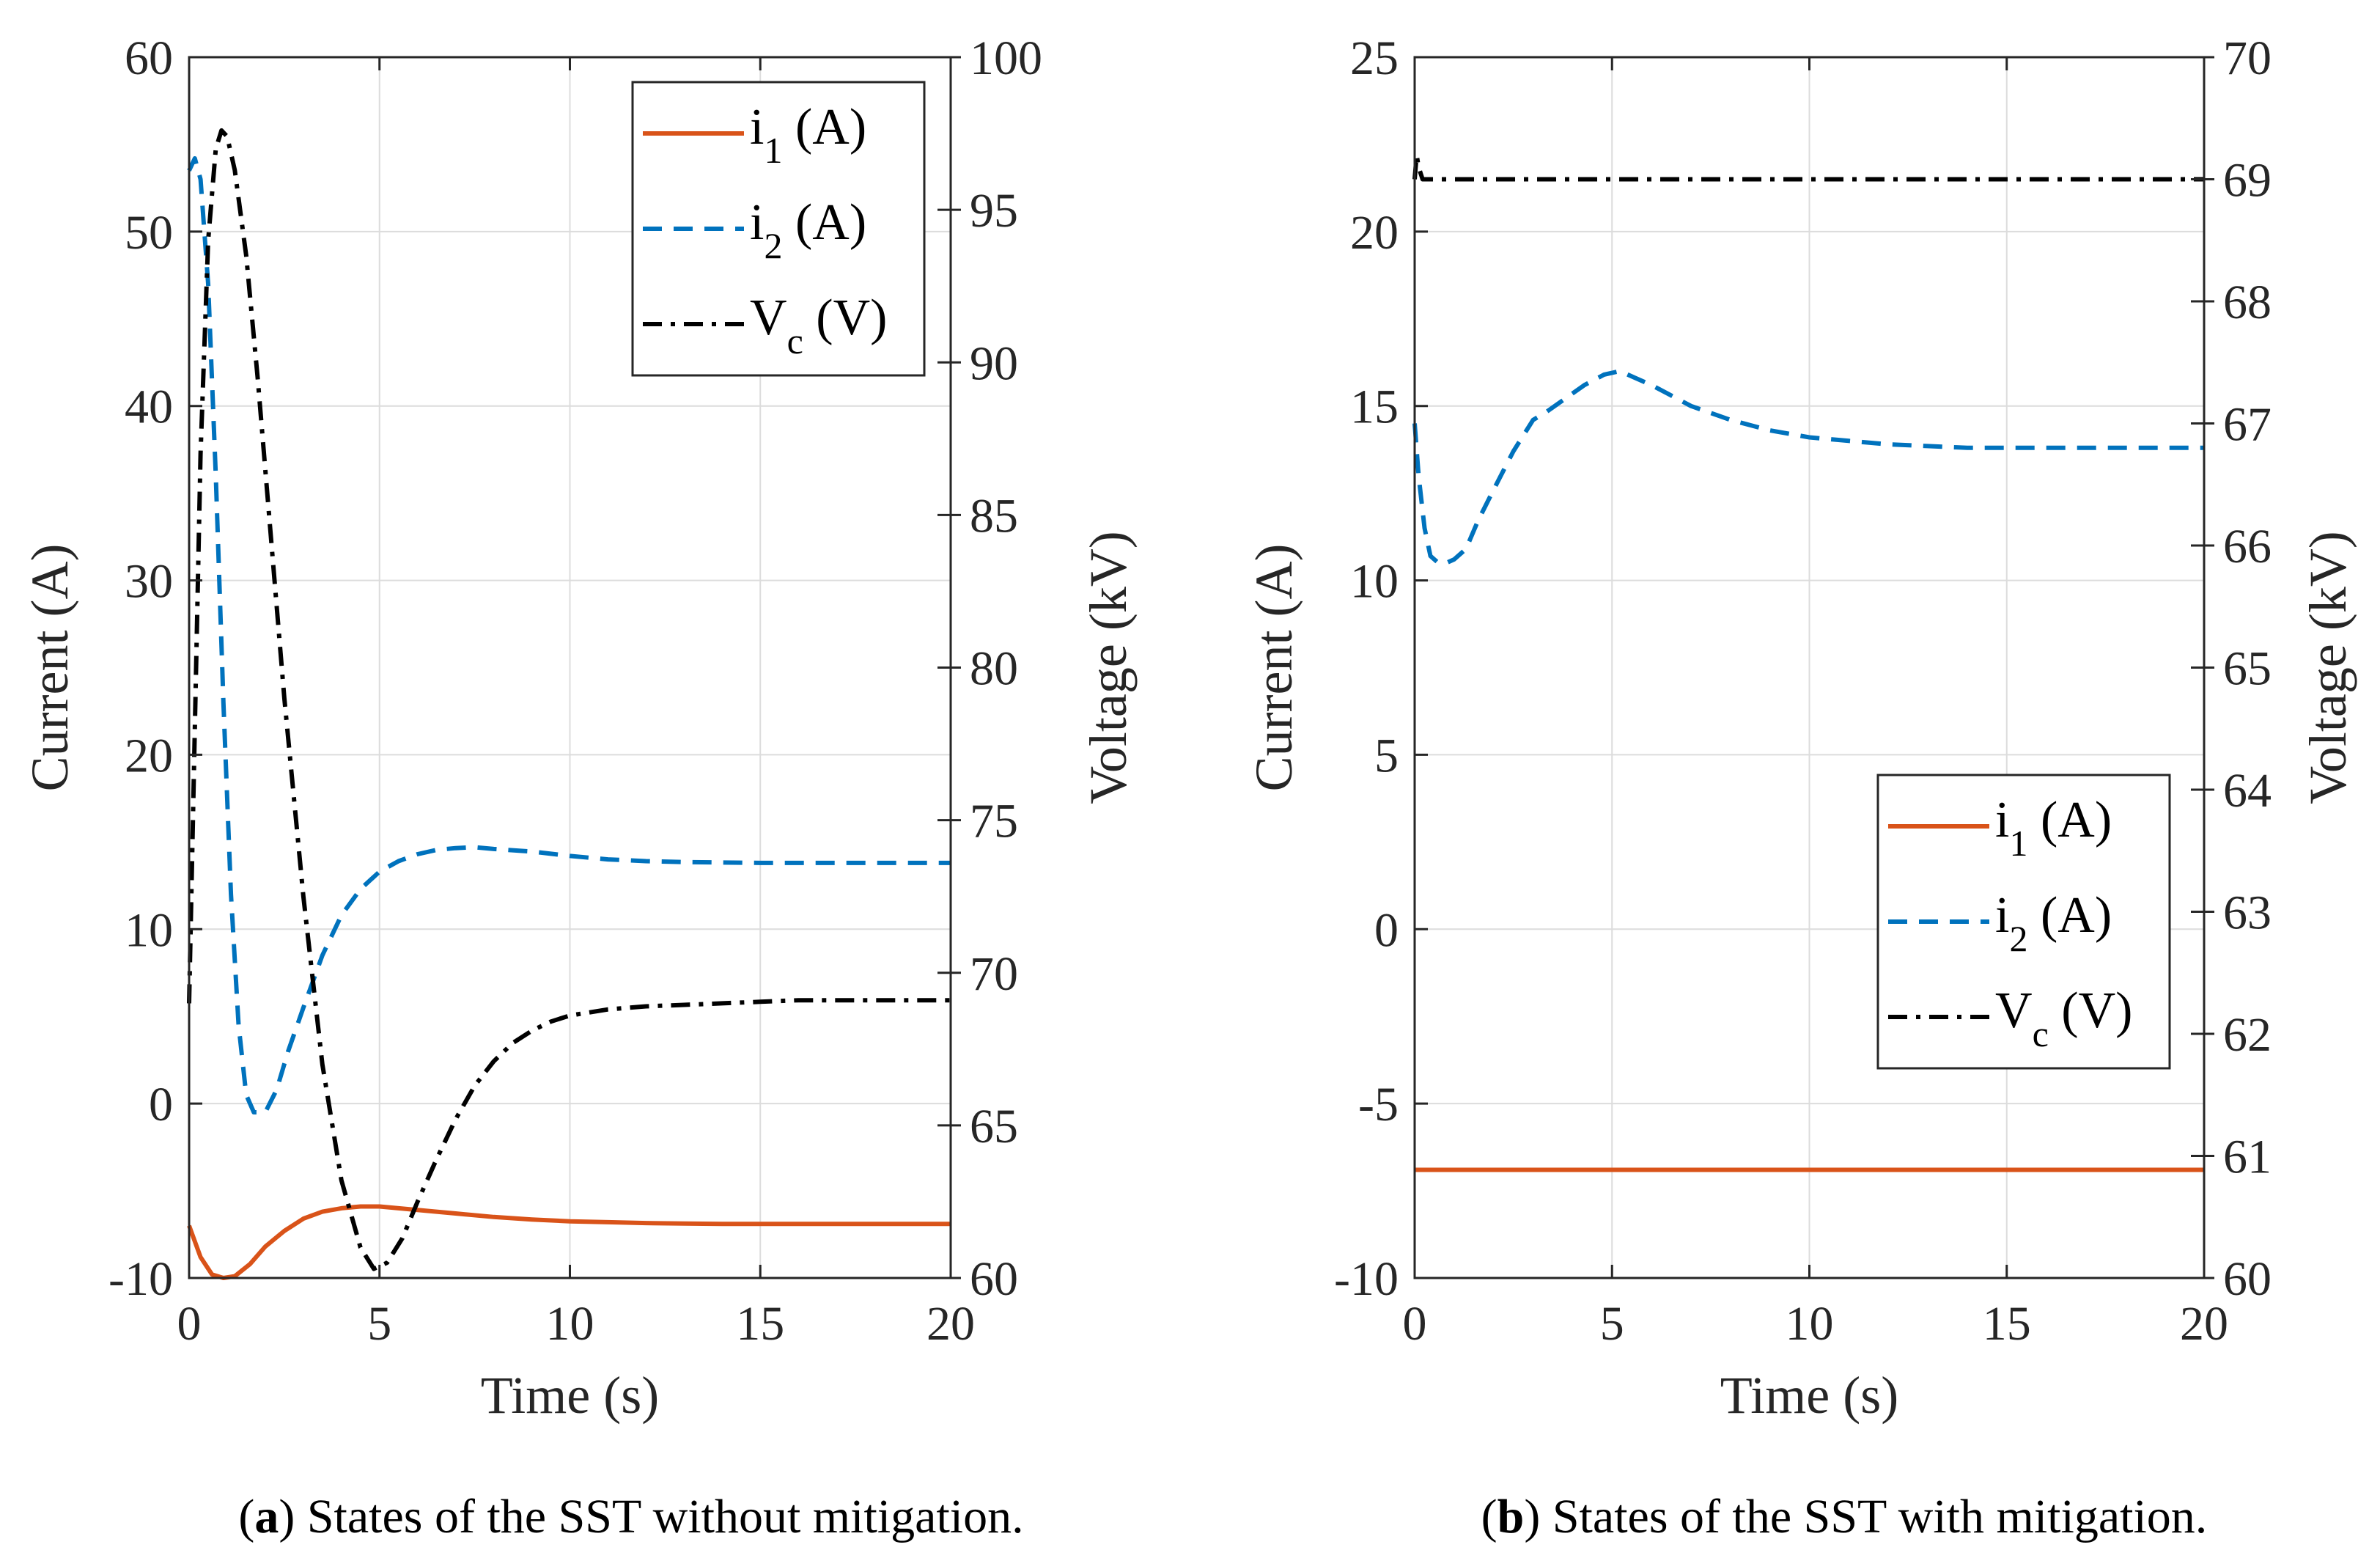  What do you see at coordinates (569, 1242) in the screenshot?
I see `series-line-i1` at bounding box center [569, 1242].